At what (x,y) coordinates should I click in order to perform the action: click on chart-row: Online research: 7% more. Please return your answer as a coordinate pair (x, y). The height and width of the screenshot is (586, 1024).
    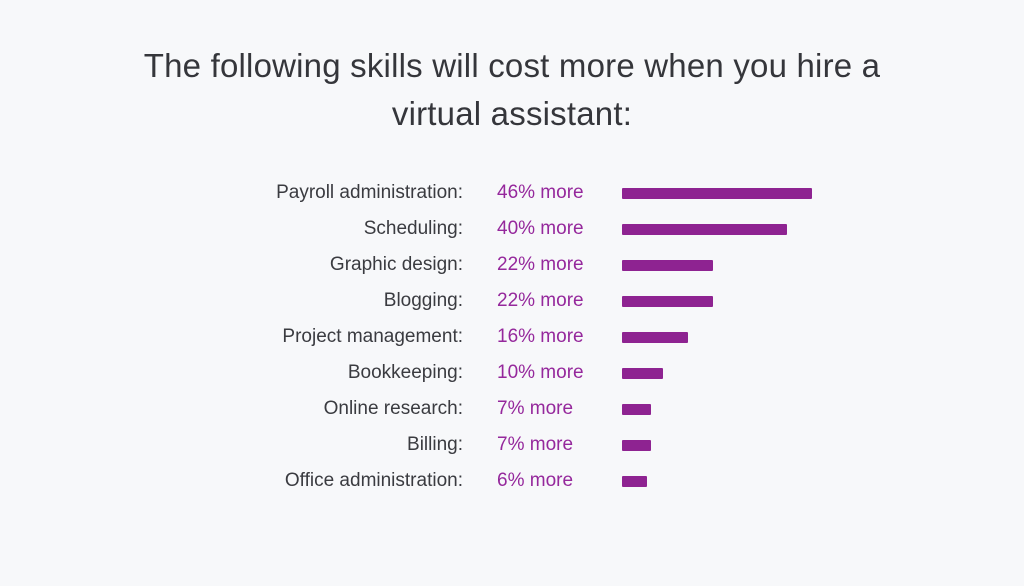
    Looking at the image, I should click on (512, 409).